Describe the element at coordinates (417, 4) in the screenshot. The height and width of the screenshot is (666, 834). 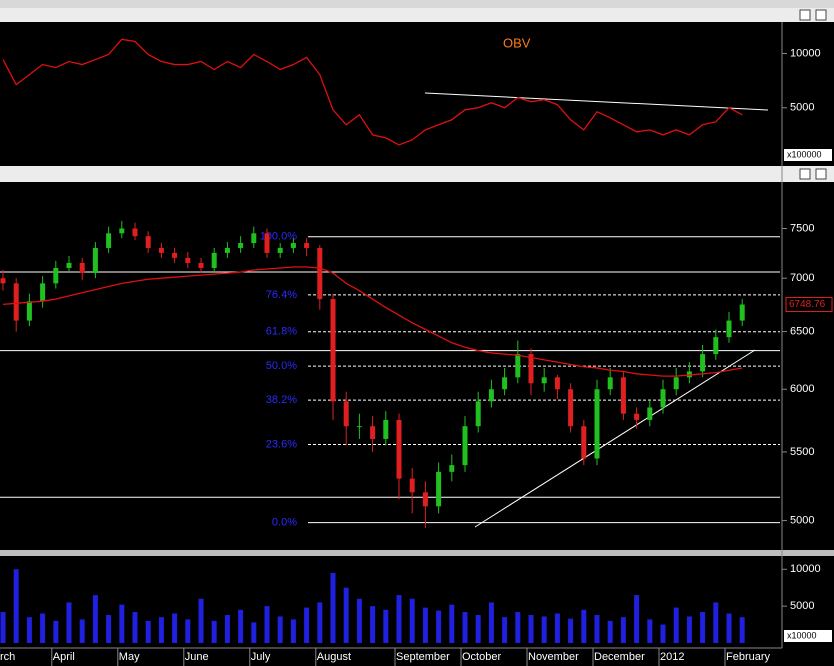
I see `toolbar` at that location.